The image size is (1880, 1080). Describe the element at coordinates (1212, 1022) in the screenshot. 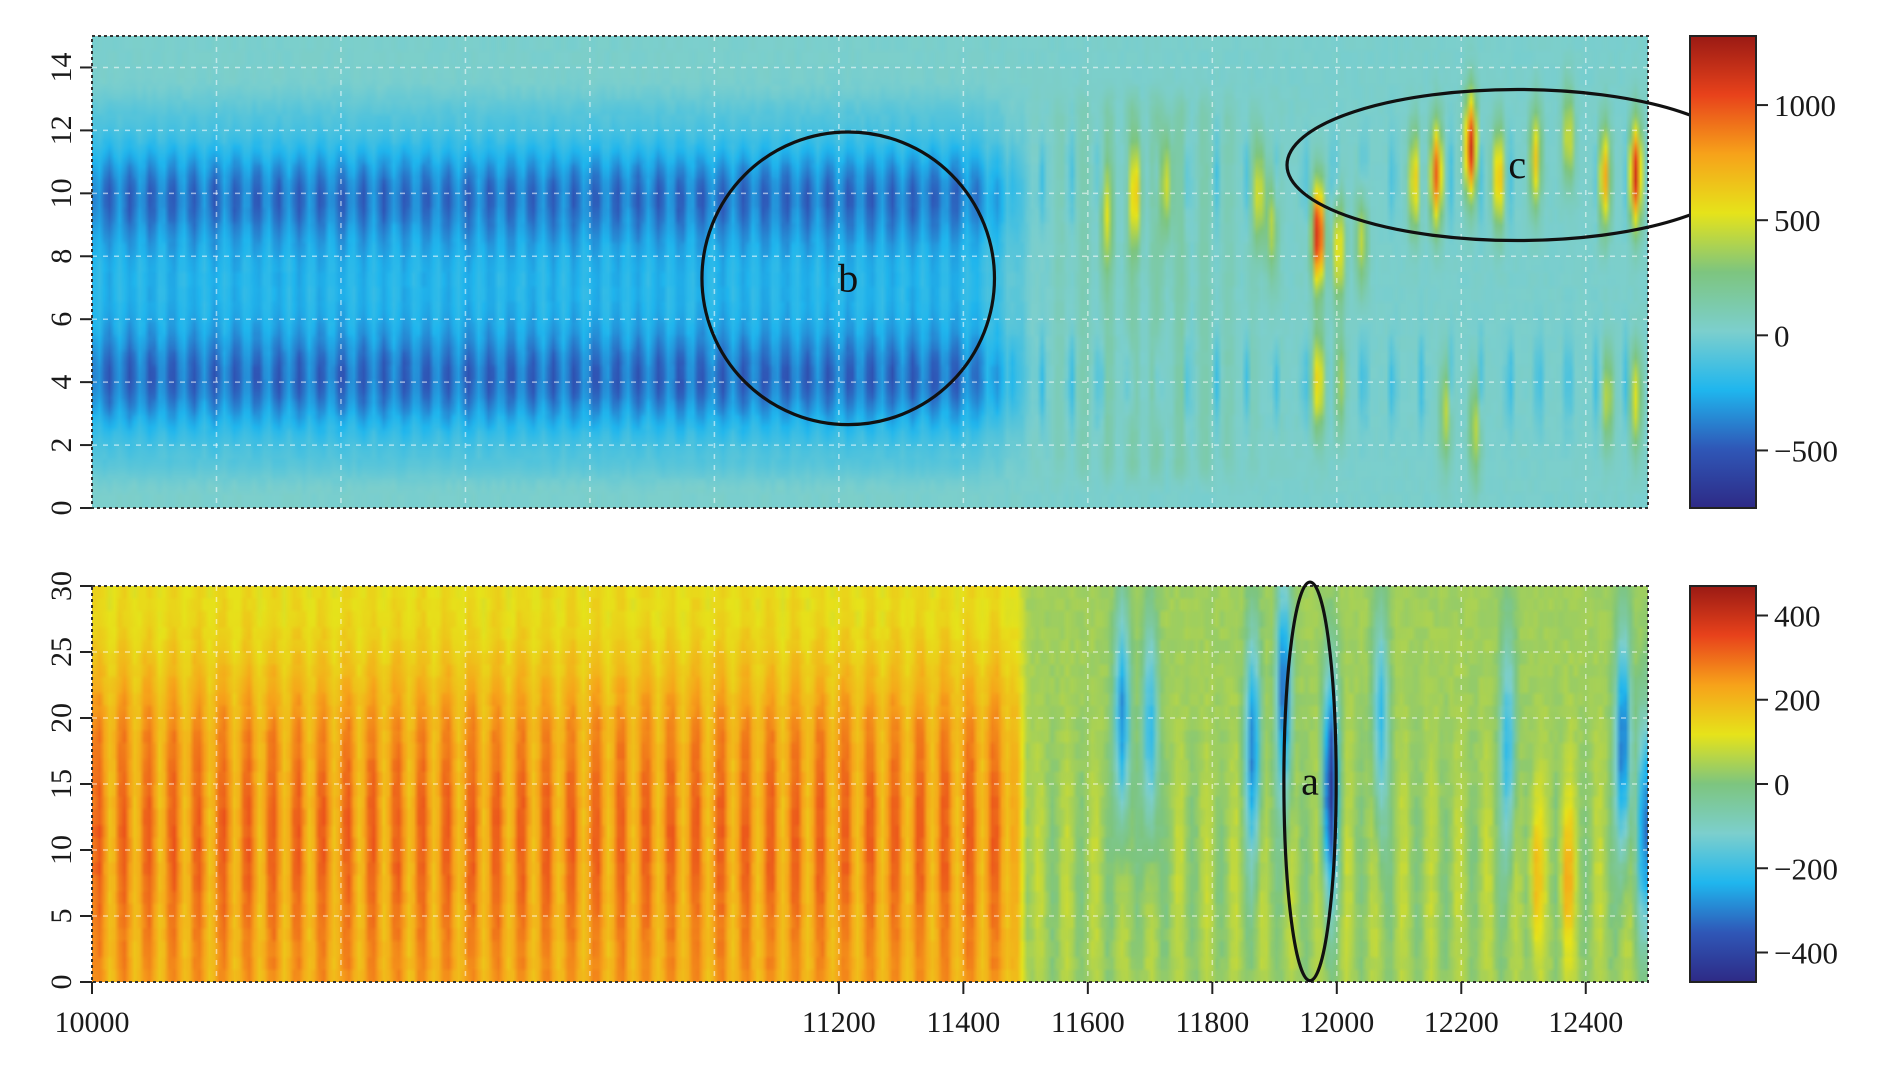

I see `x-tick-label: 11800` at that location.